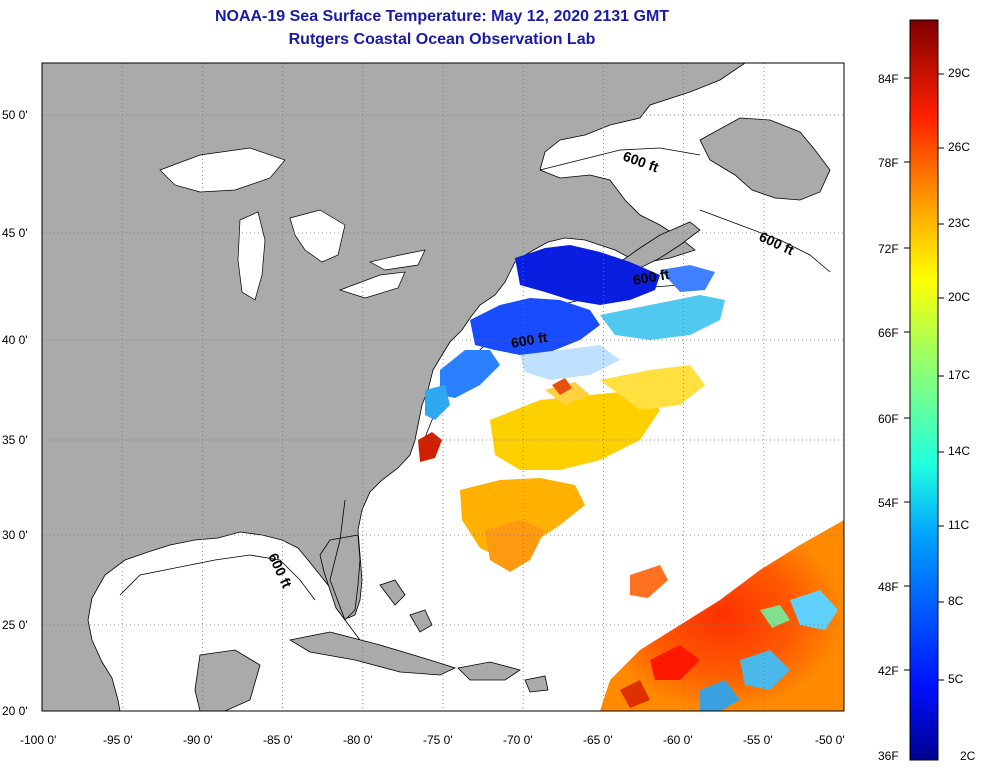 This screenshot has width=984, height=770. I want to click on sst-sargasso, so click(722, 615).